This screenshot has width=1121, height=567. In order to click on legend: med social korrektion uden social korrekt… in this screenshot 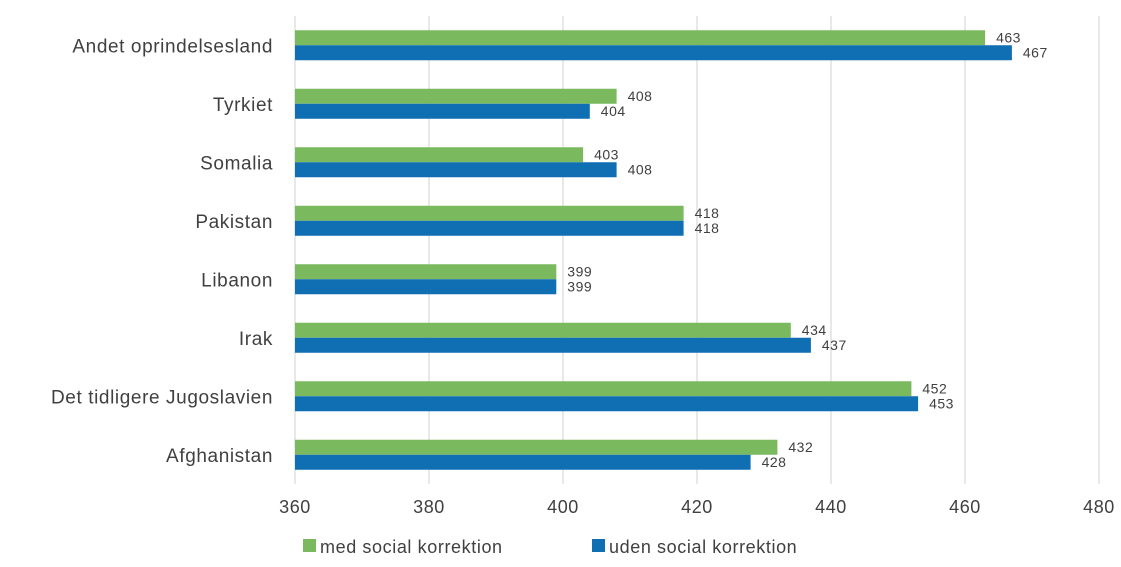, I will do `click(550, 547)`.